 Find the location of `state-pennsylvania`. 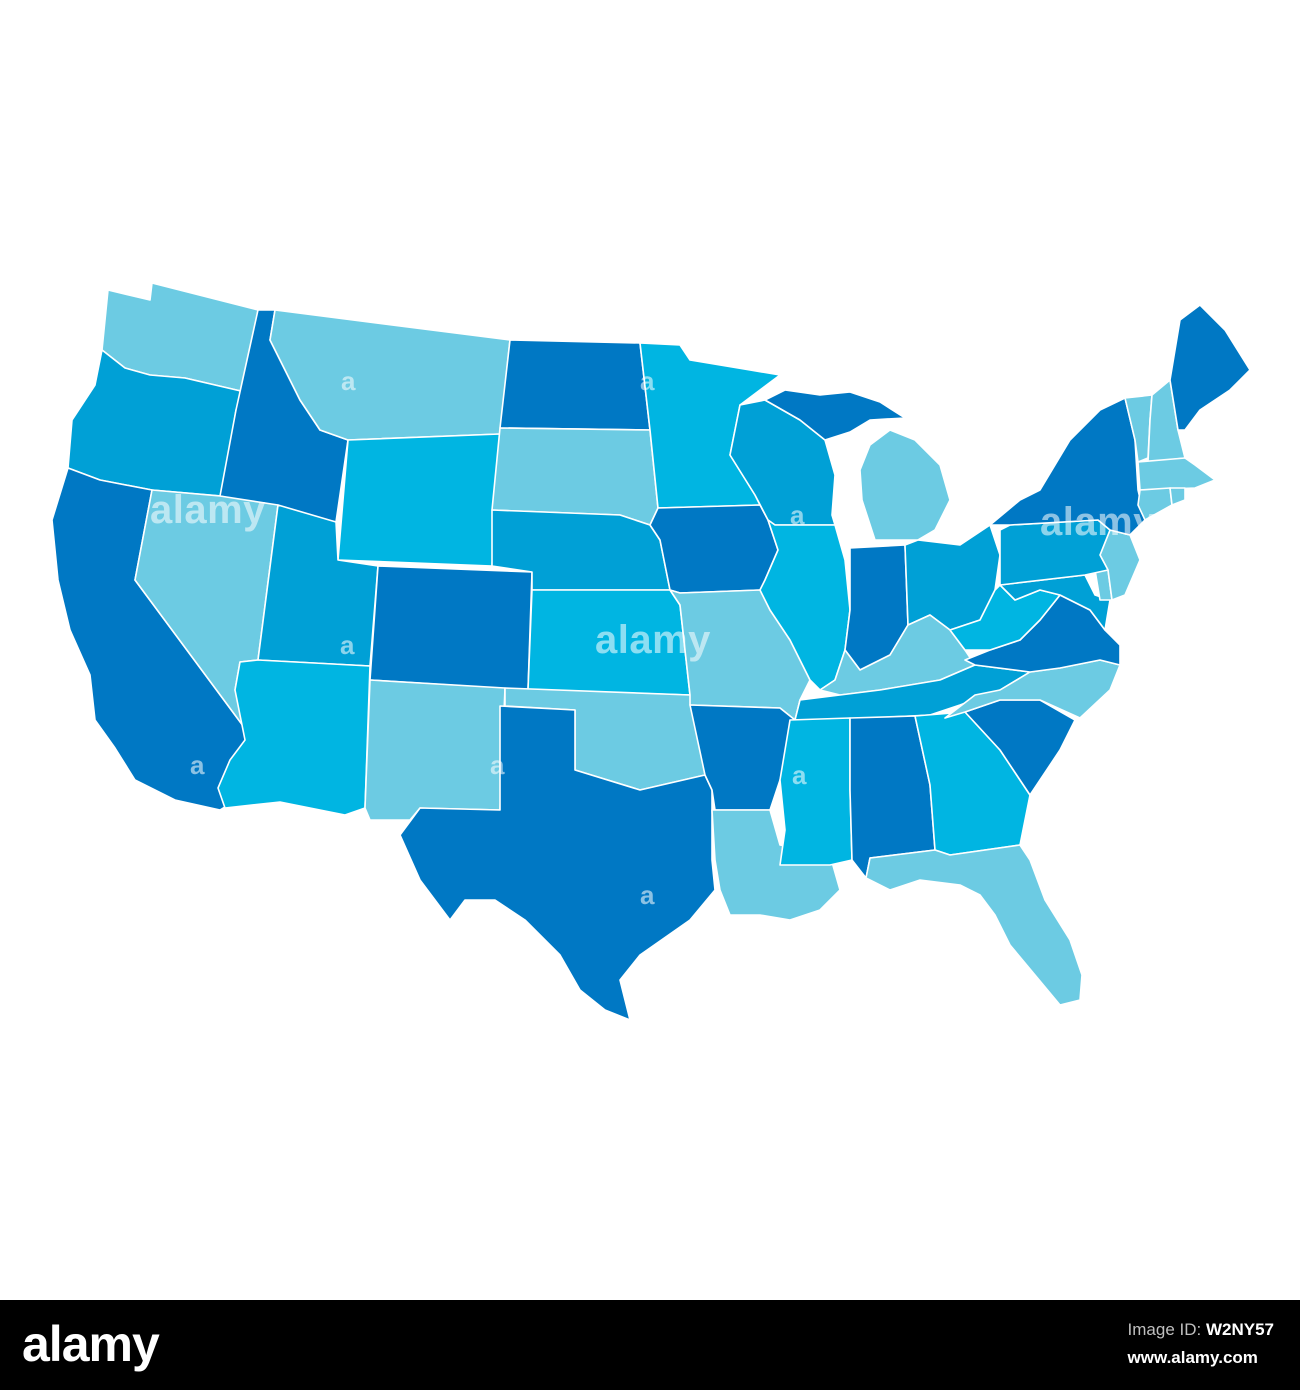

state-pennsylvania is located at coordinates (1055, 552).